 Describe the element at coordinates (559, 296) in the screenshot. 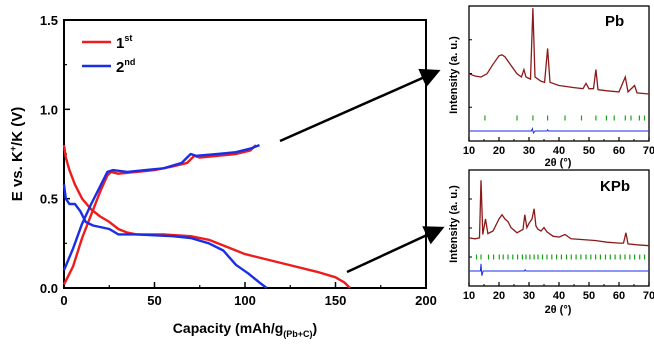

I see `kpb-x-tick-label: 40` at that location.